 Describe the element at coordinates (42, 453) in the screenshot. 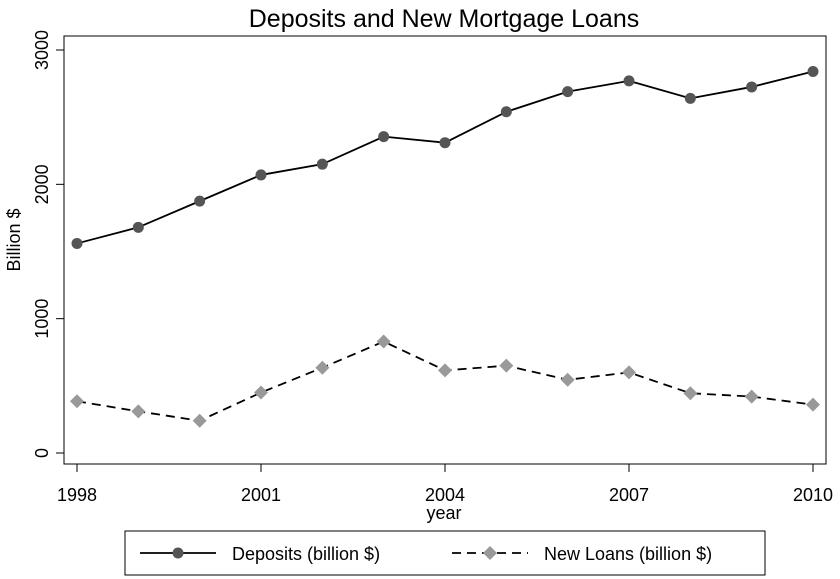

I see `y-tick-label: 0` at that location.